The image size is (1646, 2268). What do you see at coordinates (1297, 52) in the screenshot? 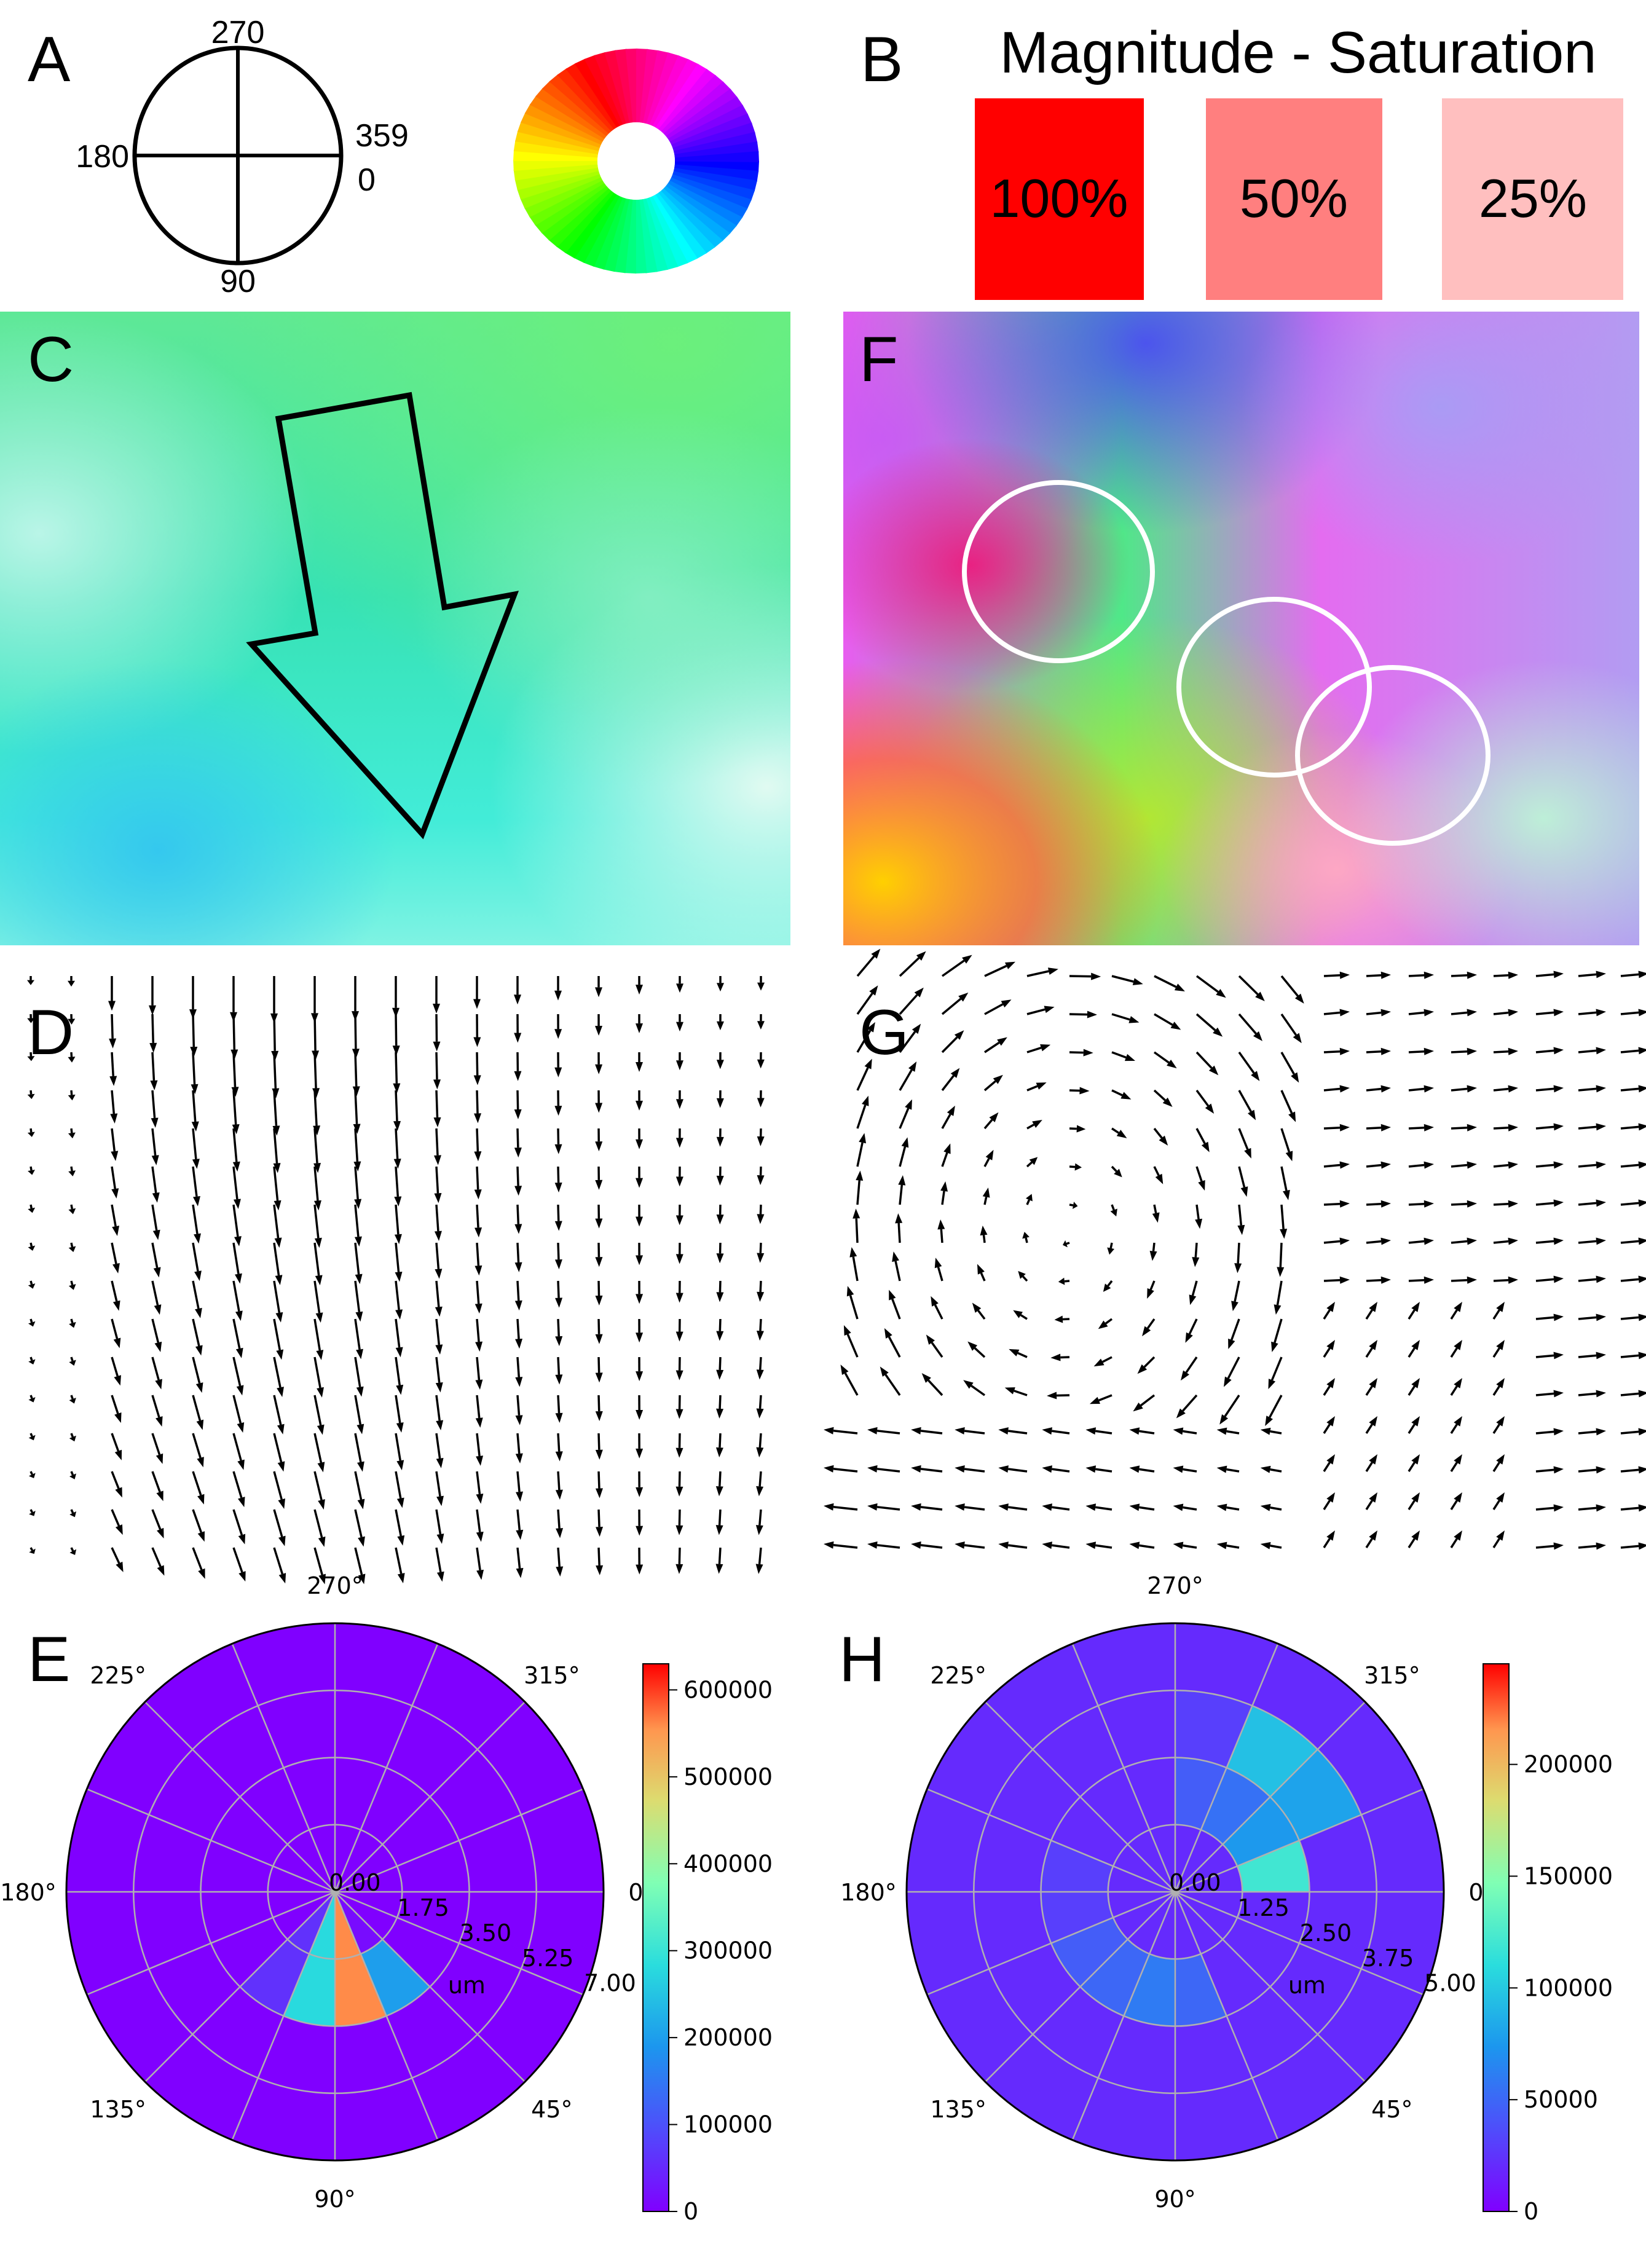
I see `saturation-legend-title: Magnitude - Saturation` at bounding box center [1297, 52].